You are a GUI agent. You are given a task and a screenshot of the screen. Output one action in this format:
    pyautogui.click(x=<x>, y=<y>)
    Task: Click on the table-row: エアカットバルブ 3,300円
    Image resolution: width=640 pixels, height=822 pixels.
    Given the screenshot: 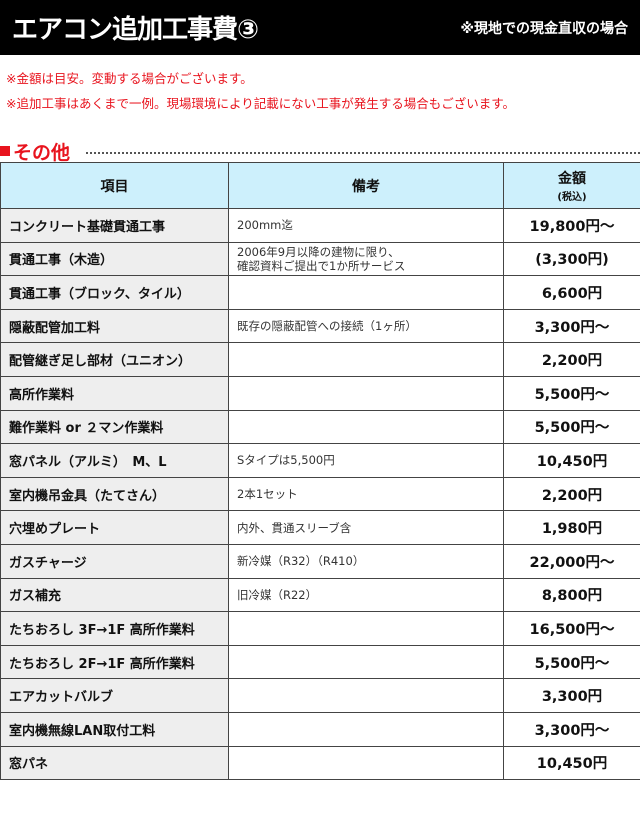 What is the action you would take?
    pyautogui.click(x=320, y=695)
    